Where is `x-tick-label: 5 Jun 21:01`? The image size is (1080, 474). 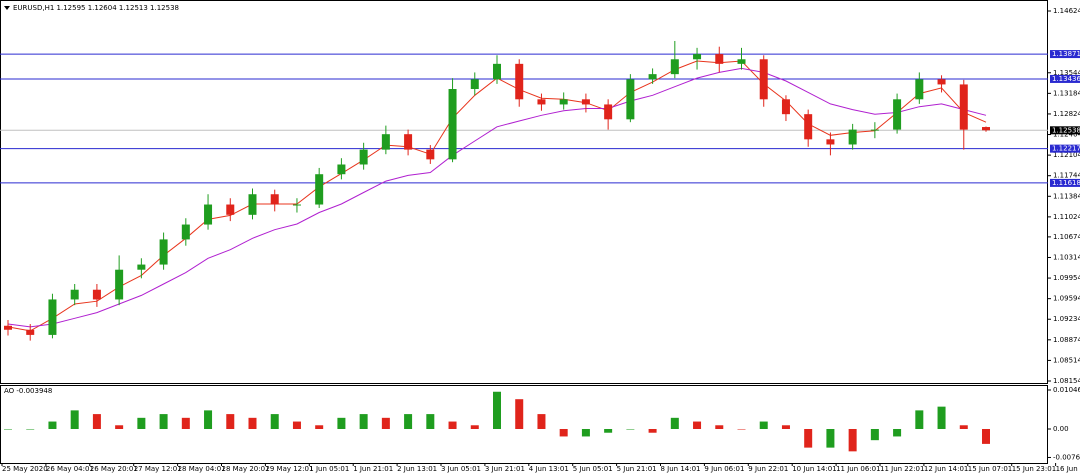
x-tick-label: 5 Jun 21:01 is located at coordinates (637, 469).